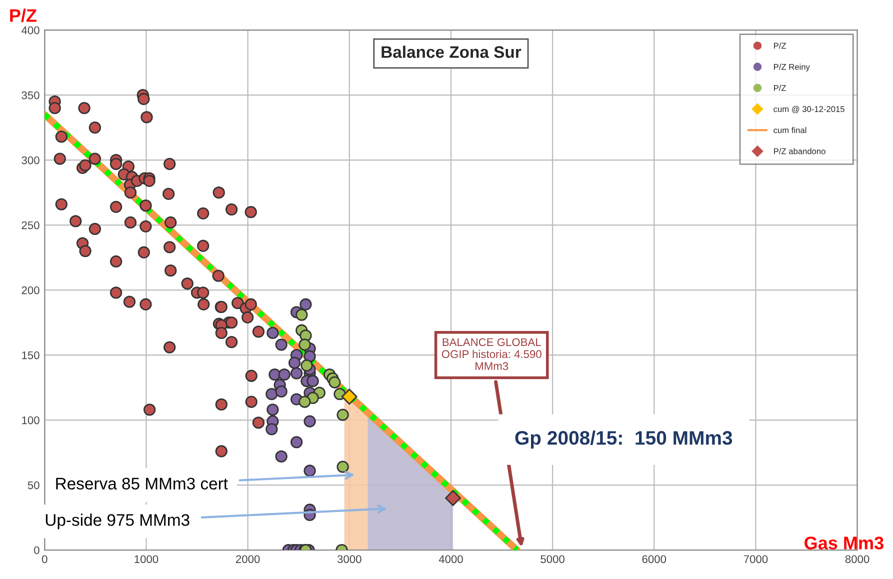 This screenshot has width=893, height=579. What do you see at coordinates (34, 485) in the screenshot?
I see `y-tick-label: 50` at bounding box center [34, 485].